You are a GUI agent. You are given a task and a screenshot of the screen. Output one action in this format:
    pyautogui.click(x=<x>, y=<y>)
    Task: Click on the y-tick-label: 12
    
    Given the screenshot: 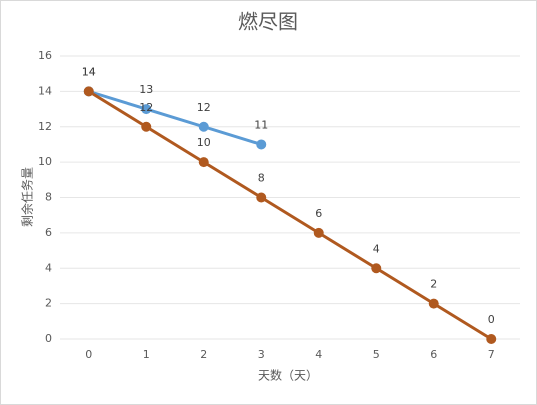 What is the action you would take?
    pyautogui.click(x=45, y=126)
    